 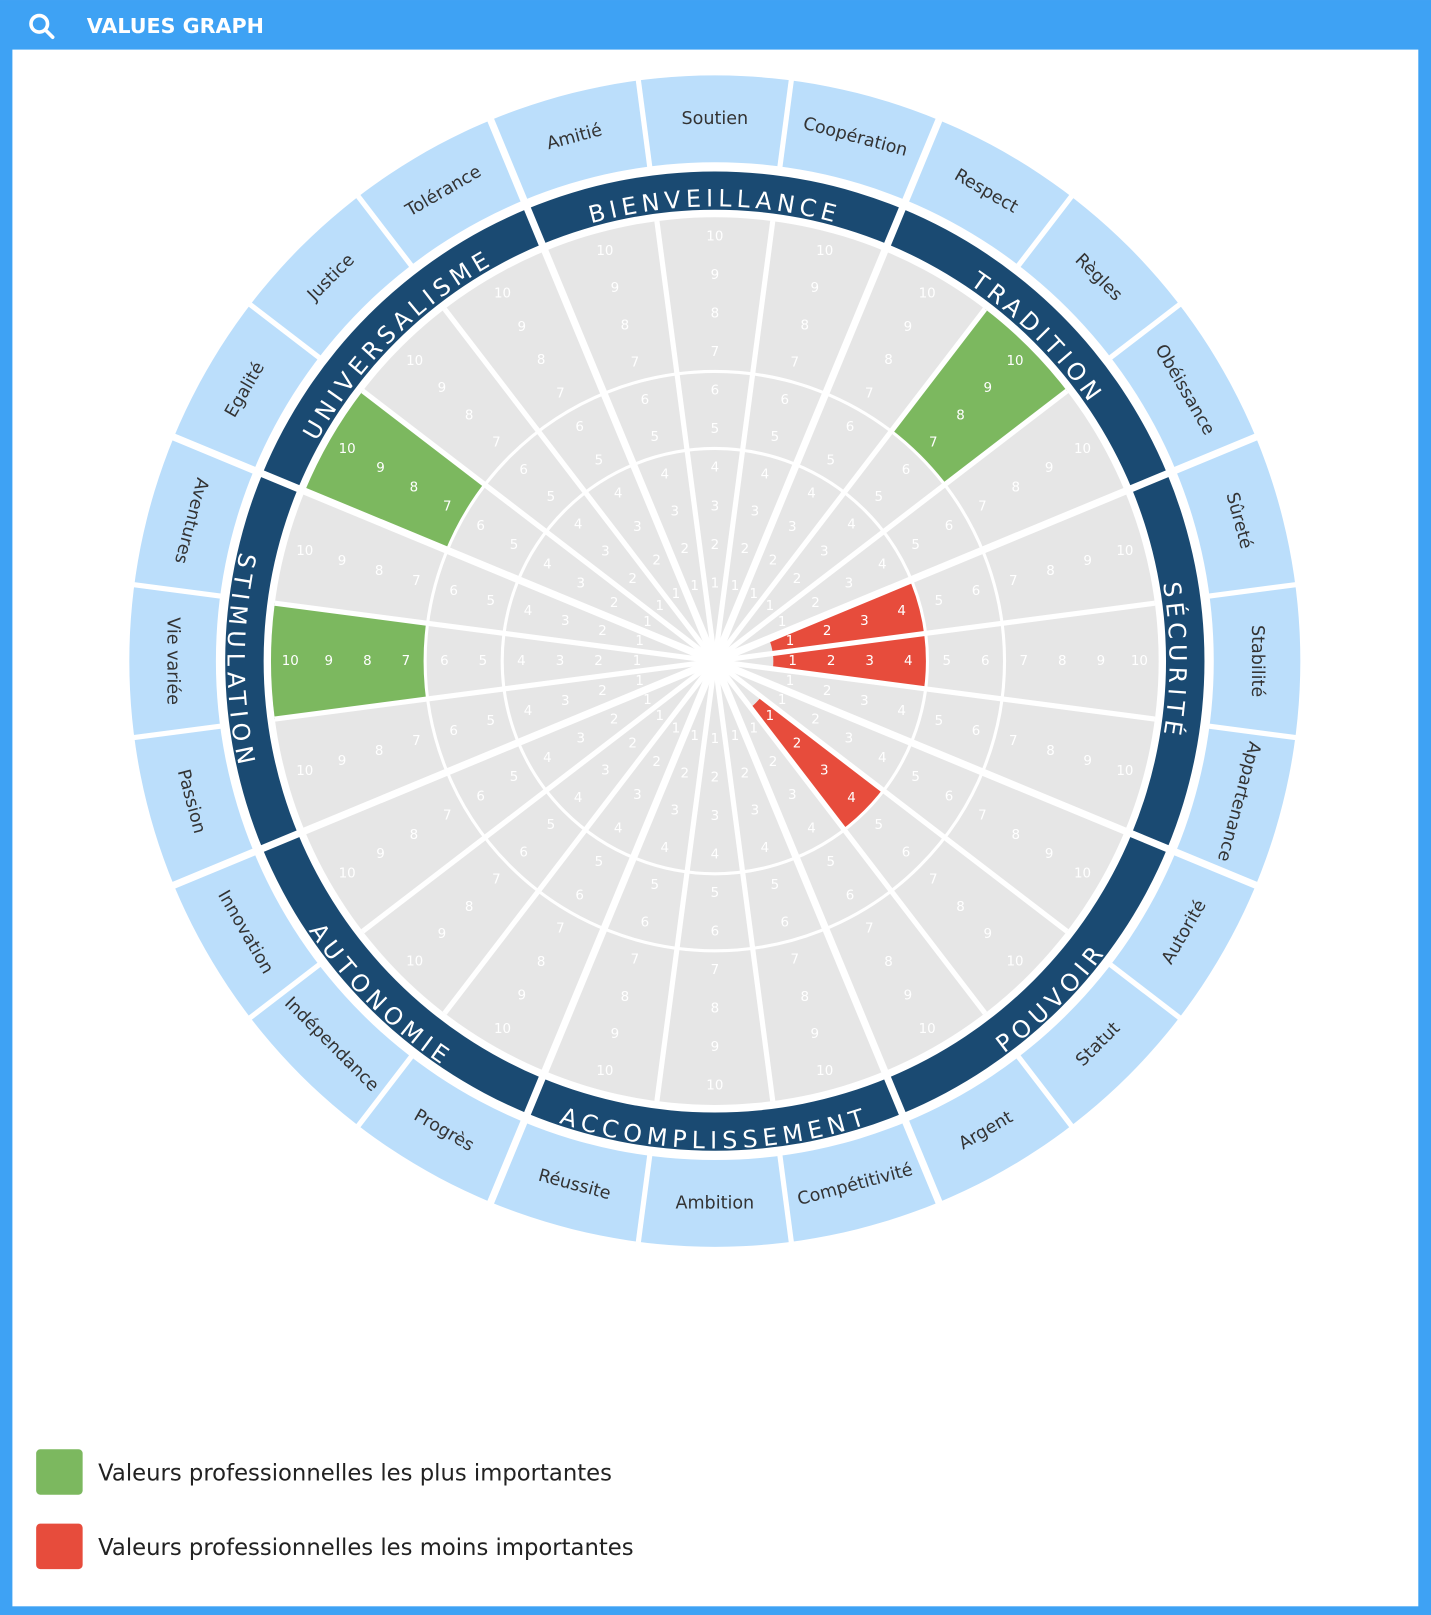 What do you see at coordinates (714, 1203) in the screenshot?
I see `value-label: Ambition` at bounding box center [714, 1203].